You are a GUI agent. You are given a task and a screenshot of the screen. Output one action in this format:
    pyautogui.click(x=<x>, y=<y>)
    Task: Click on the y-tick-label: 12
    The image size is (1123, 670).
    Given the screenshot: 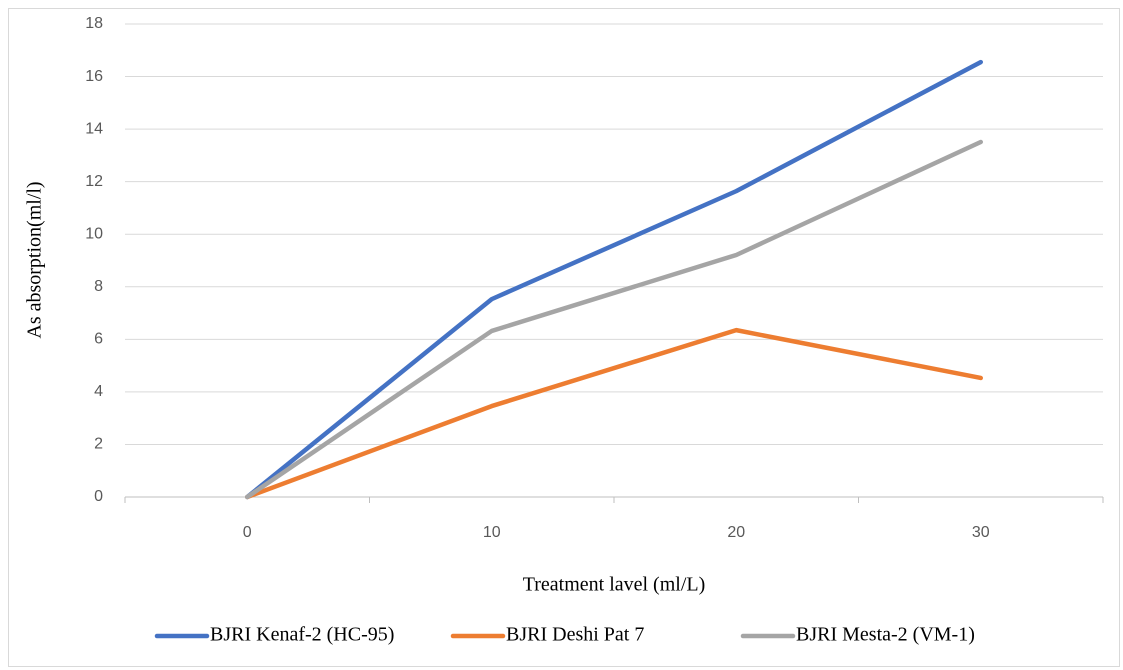 What is the action you would take?
    pyautogui.click(x=94, y=181)
    